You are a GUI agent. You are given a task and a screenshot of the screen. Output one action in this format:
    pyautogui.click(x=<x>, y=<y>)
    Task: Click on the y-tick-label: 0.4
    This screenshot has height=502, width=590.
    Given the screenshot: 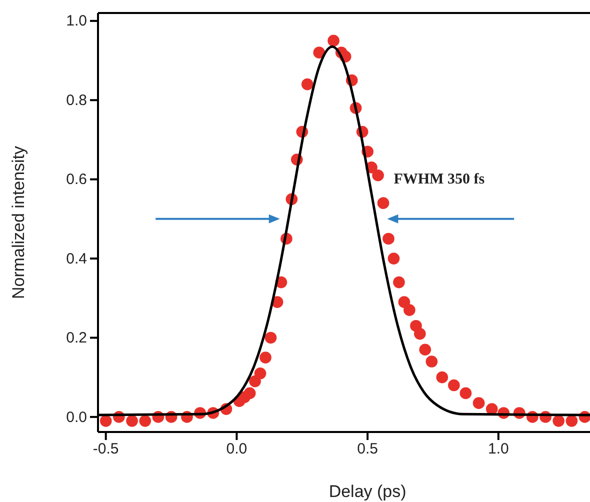 What is the action you would take?
    pyautogui.click(x=76, y=259)
    